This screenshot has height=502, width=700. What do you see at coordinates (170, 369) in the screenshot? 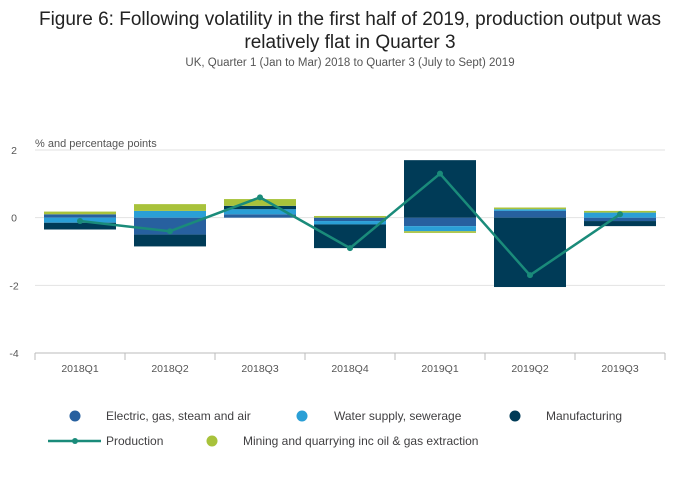
I see `x-tick-label: 2018Q2` at bounding box center [170, 369].